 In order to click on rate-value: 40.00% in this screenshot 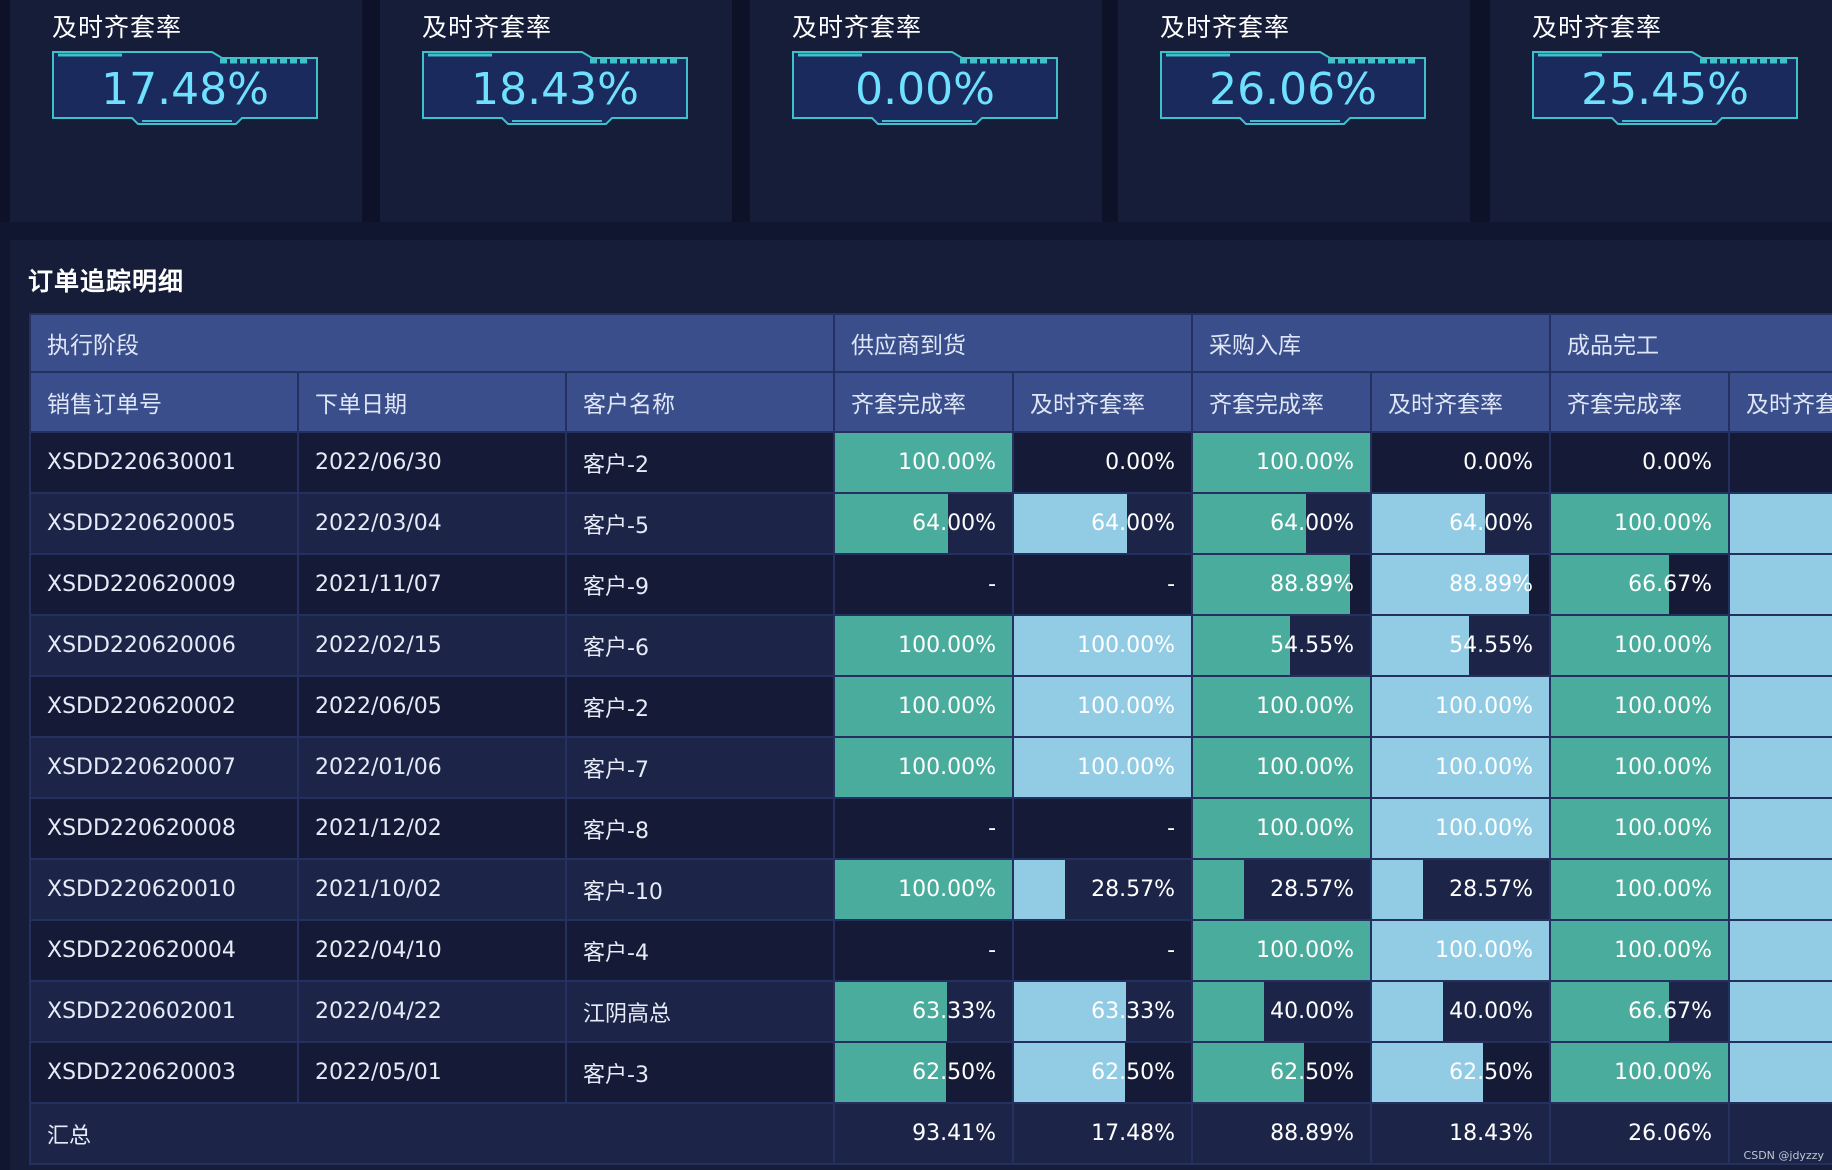, I will do `click(1312, 1011)`.